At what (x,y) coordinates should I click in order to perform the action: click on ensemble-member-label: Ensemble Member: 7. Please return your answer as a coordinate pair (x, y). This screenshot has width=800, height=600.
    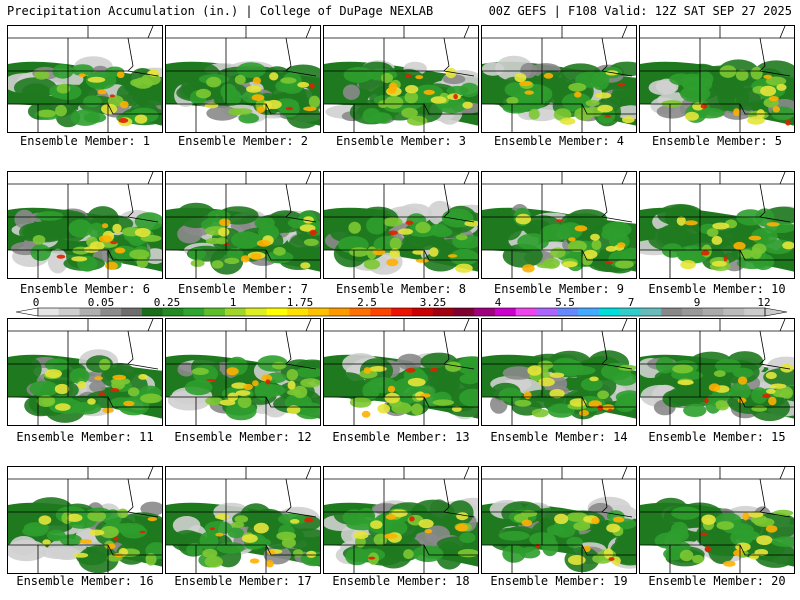
    Looking at the image, I should click on (243, 289).